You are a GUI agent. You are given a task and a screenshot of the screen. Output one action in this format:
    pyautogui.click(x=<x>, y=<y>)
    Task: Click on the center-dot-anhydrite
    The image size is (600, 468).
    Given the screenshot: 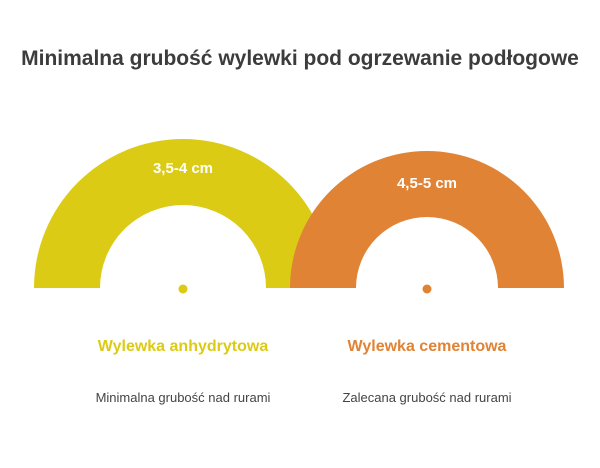 What is the action you would take?
    pyautogui.click(x=183, y=289)
    